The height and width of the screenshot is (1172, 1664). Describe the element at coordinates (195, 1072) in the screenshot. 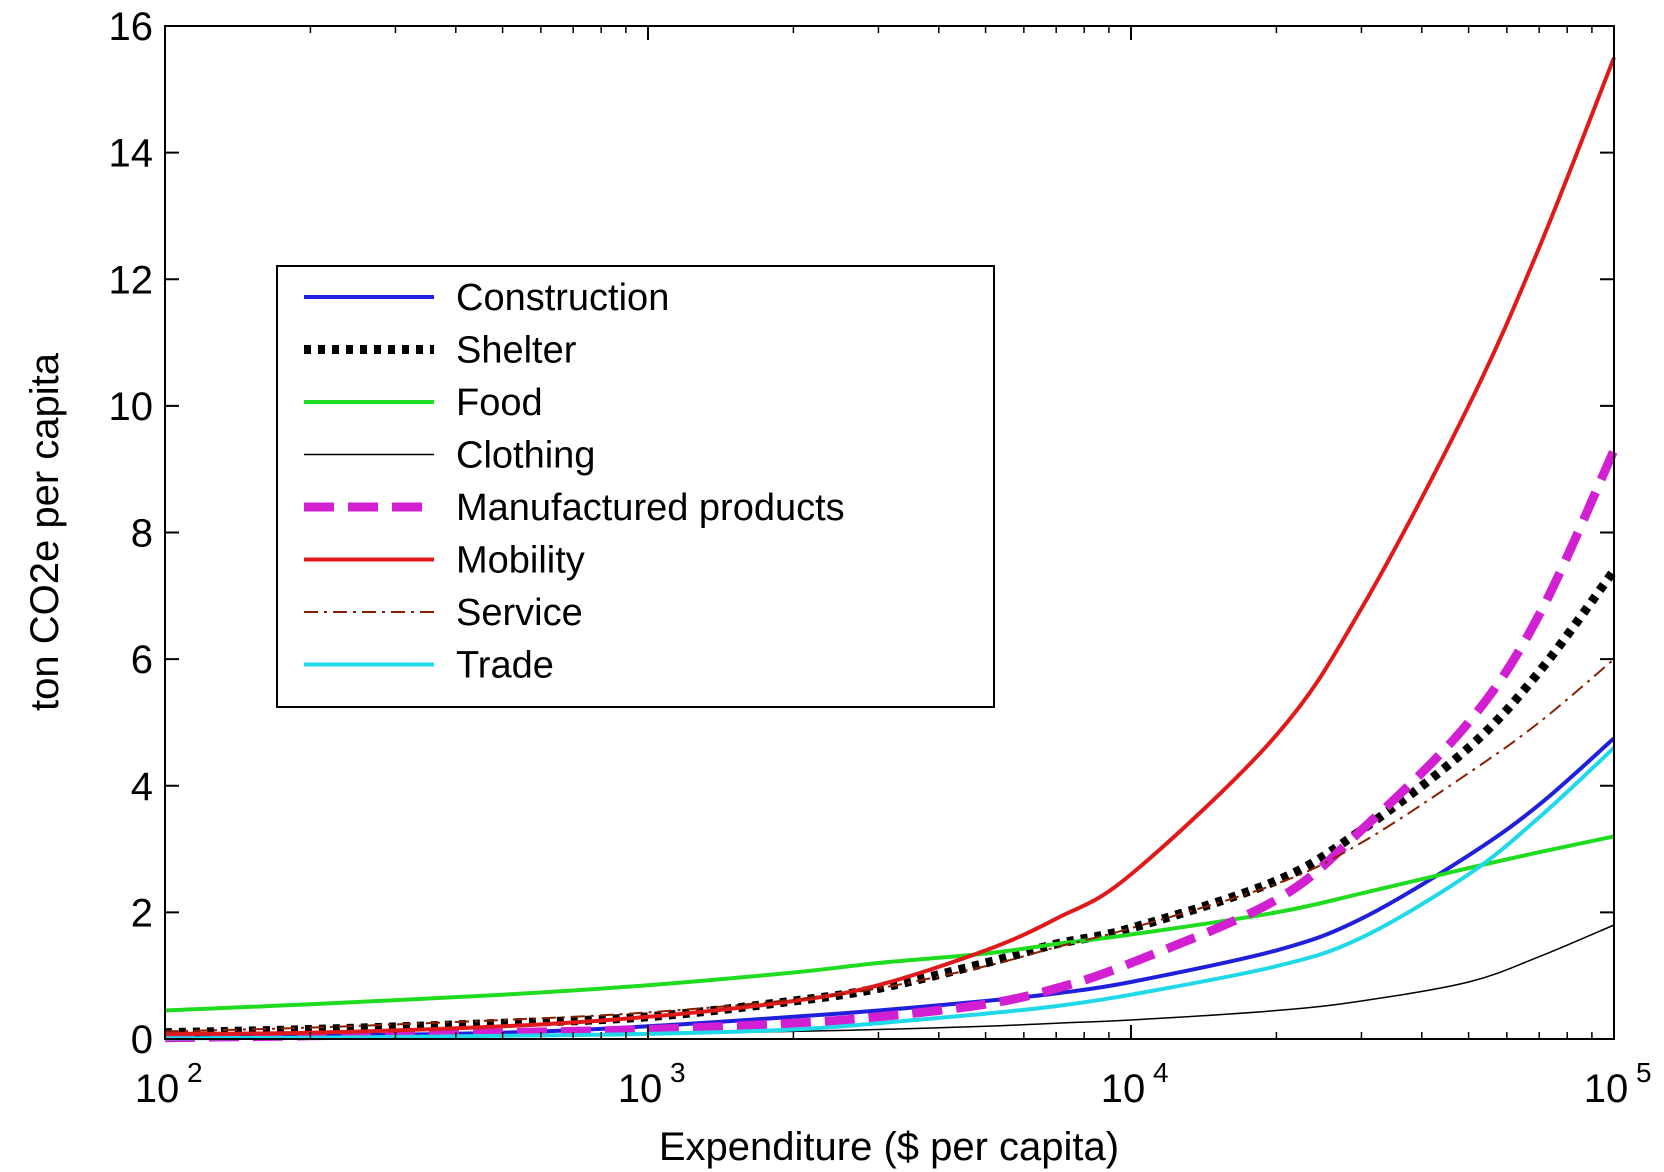

I see `x-tick-label-exponent: 2` at that location.